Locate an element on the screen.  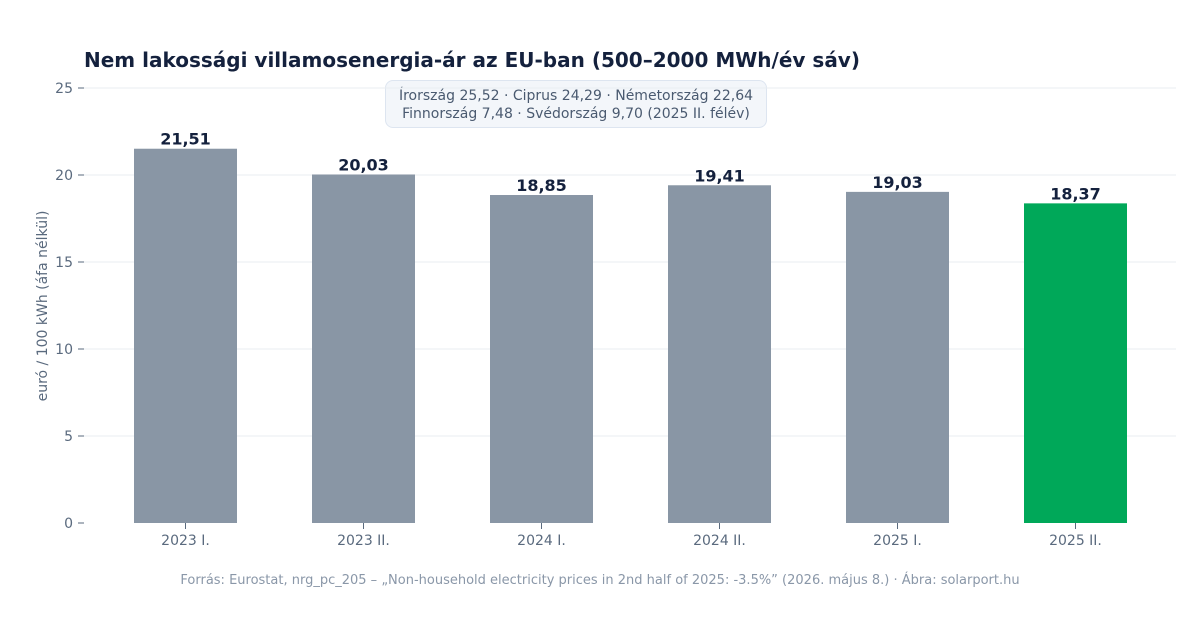
y-tick-label: 20 is located at coordinates (64, 176).